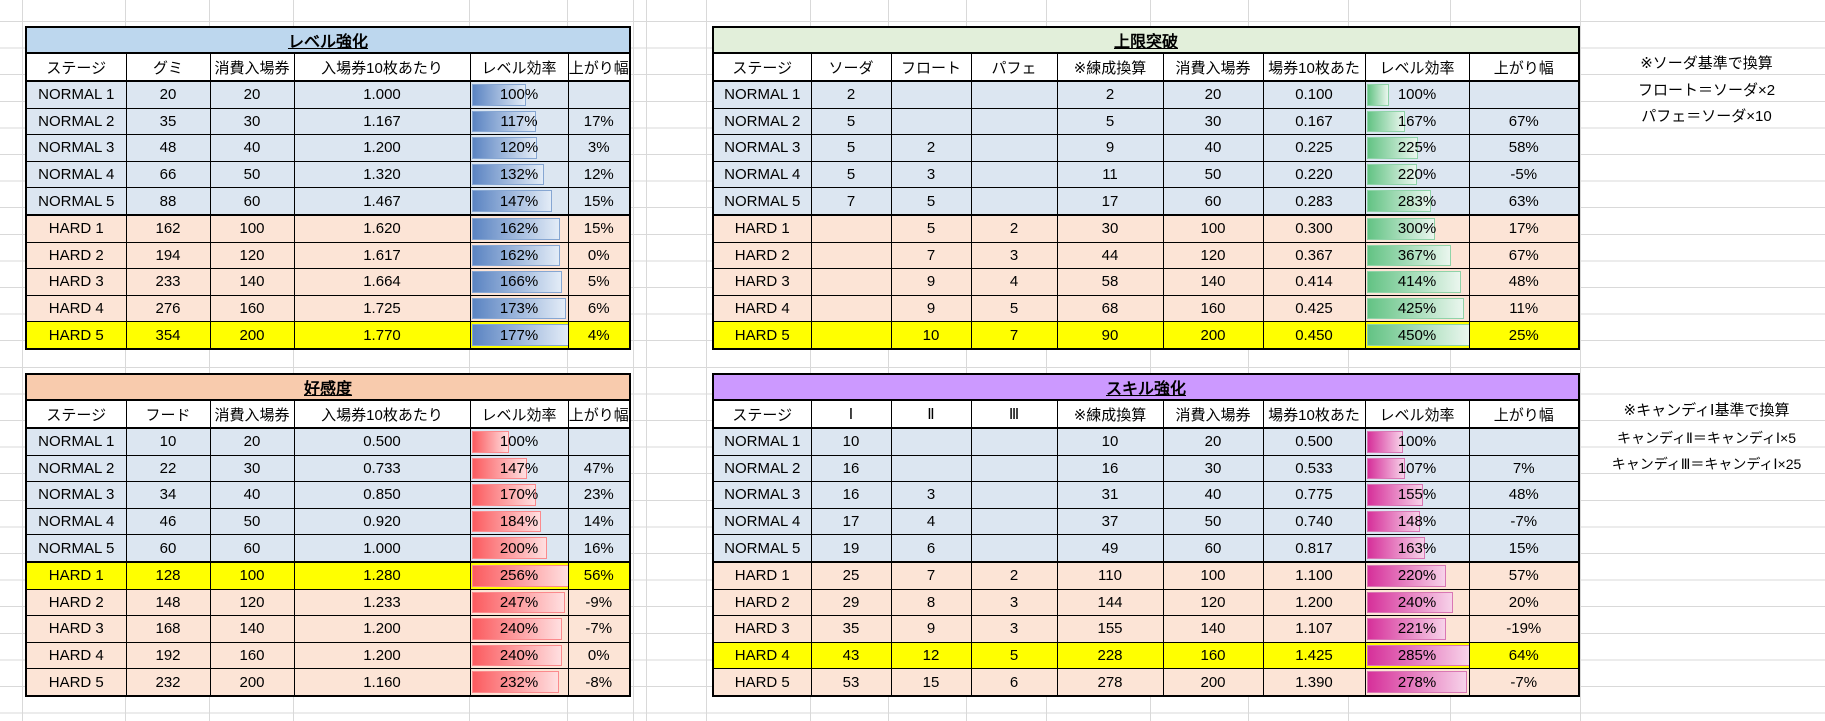 The image size is (1825, 721). I want to click on value-cell: 37, so click(1110, 521).